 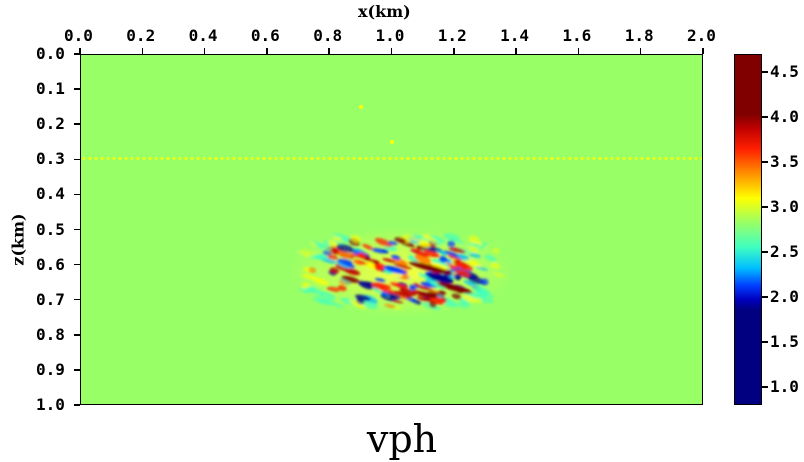 What do you see at coordinates (50, 229) in the screenshot?
I see `y-tick-label: 0.5` at bounding box center [50, 229].